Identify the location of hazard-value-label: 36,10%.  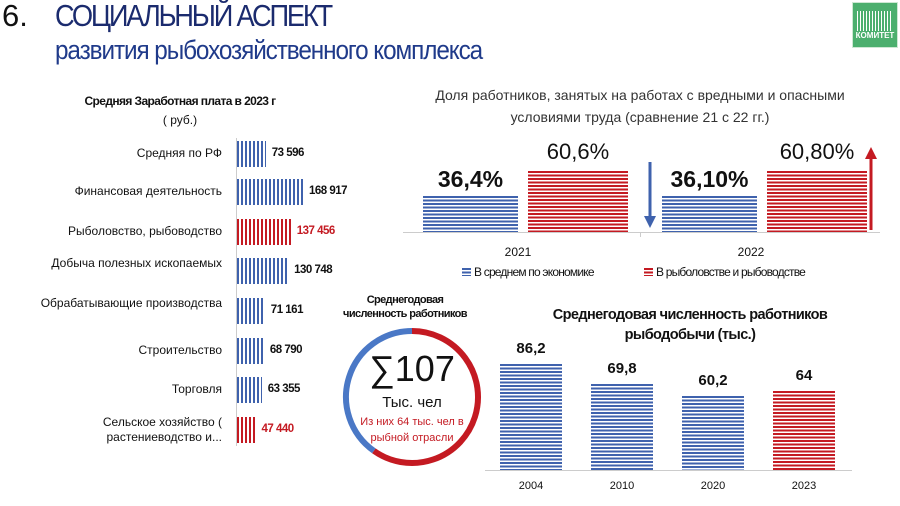
(709, 178).